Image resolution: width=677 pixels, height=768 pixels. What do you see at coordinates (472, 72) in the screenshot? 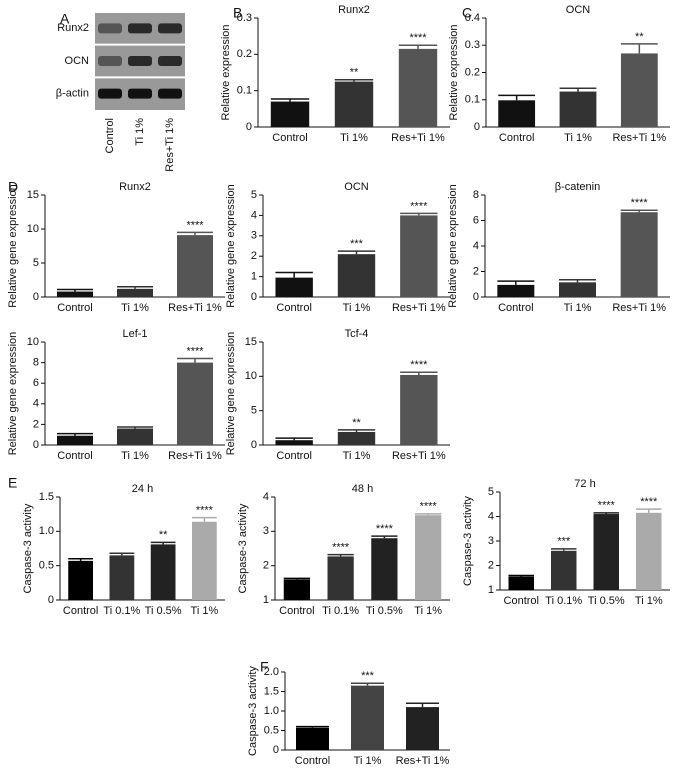
I see `y-tick-label: 0.2` at bounding box center [472, 72].